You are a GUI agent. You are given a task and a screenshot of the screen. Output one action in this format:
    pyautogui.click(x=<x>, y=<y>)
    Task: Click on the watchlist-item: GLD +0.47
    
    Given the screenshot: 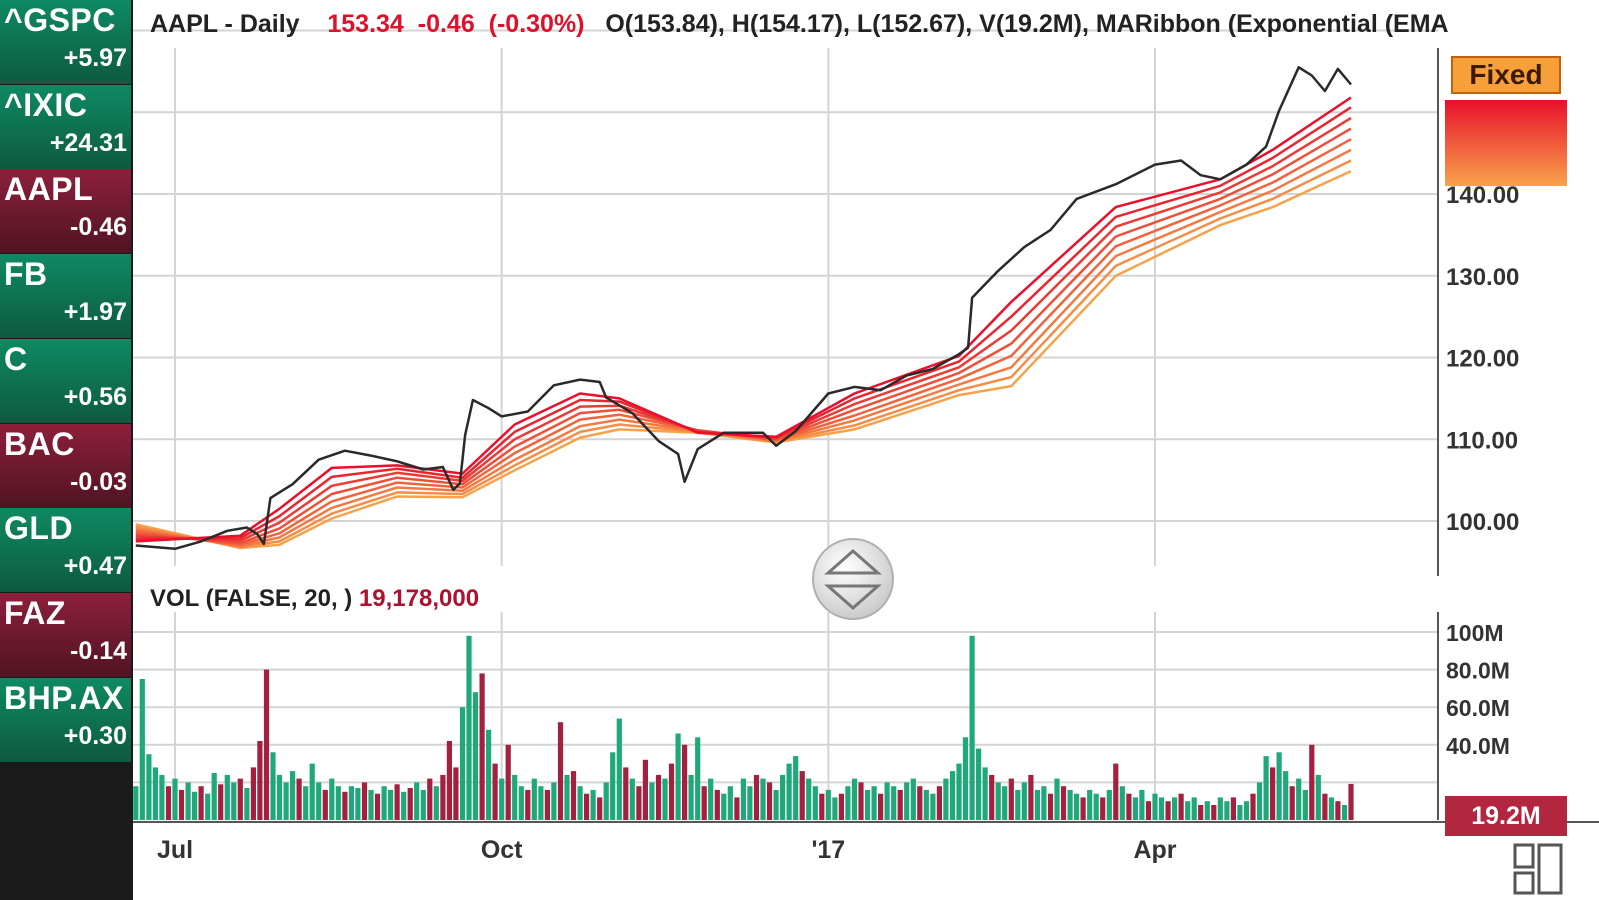 What is the action you would take?
    pyautogui.click(x=65, y=550)
    